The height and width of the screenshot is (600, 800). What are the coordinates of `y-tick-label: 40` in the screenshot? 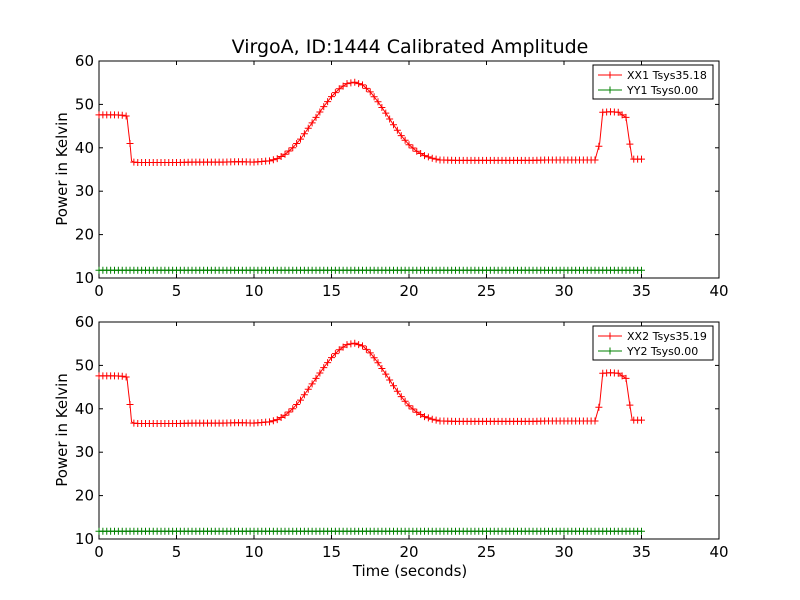 It's located at (84, 409).